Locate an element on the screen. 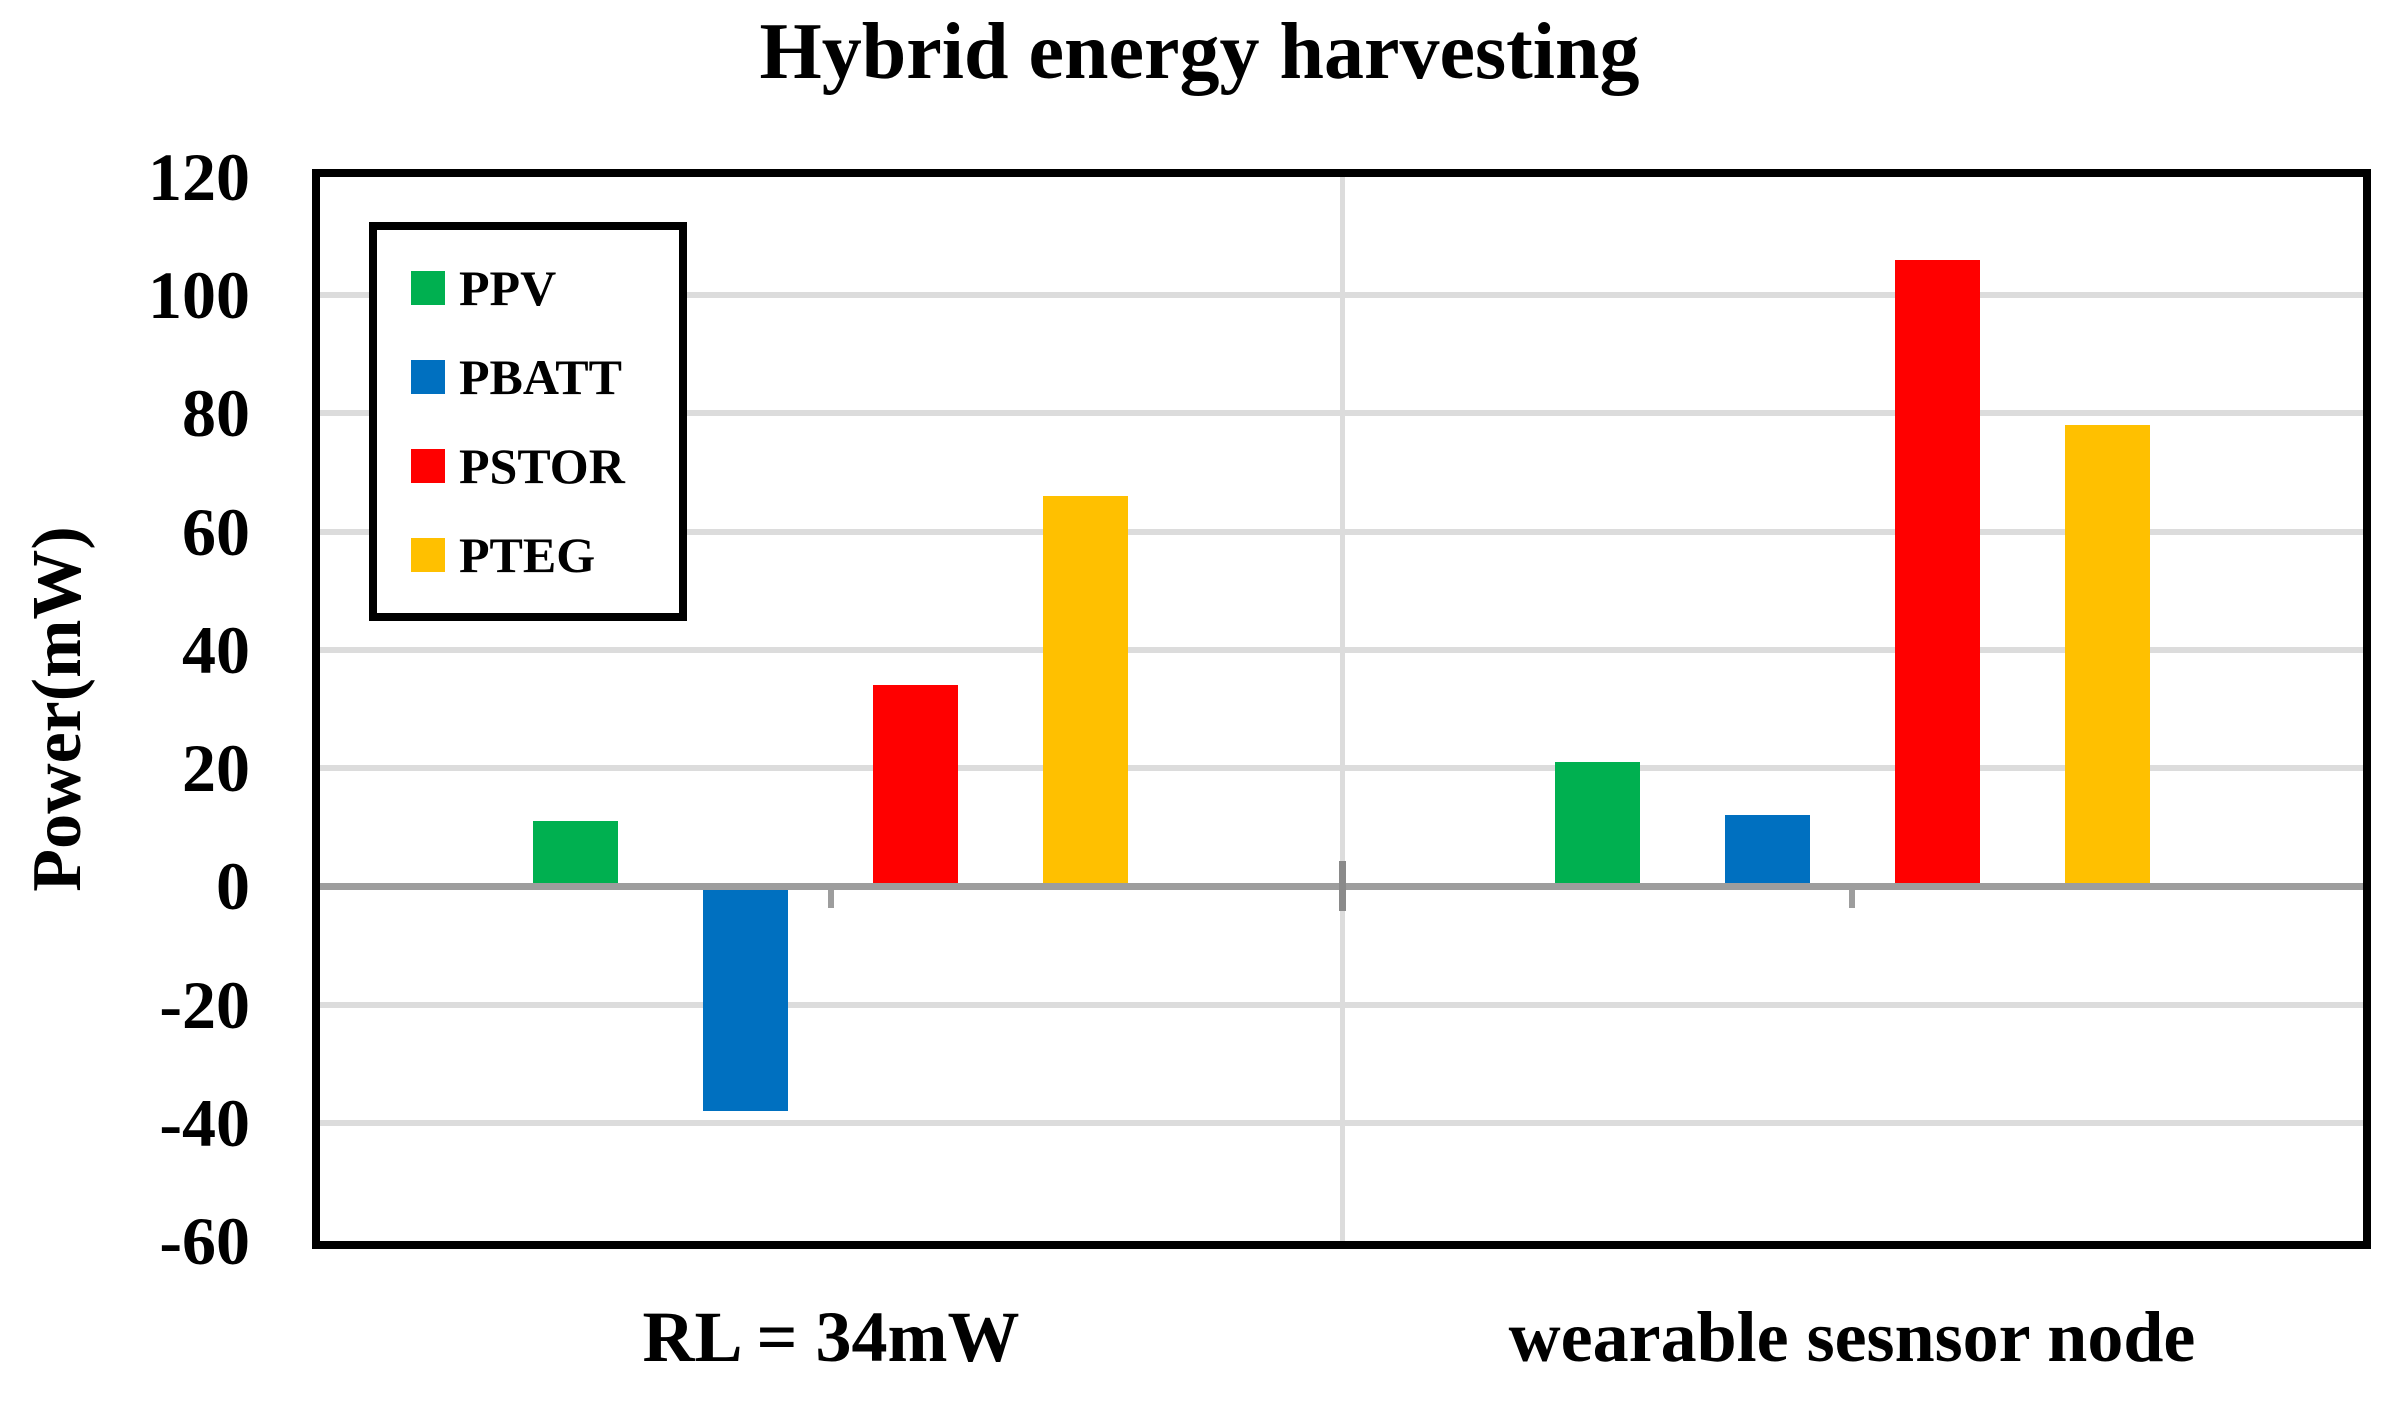 The height and width of the screenshot is (1414, 2399). legend-item: PSTOR is located at coordinates (528, 466).